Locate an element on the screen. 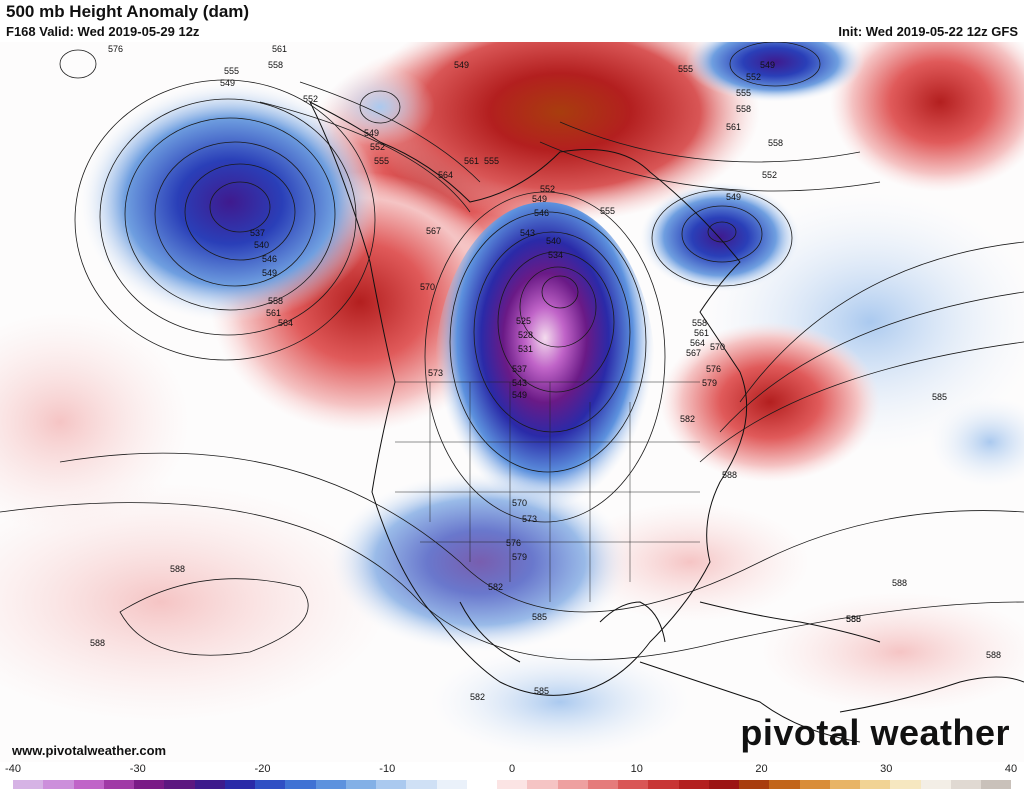  map-title: 500 mb Height Anomaly (dam) is located at coordinates (128, 11).